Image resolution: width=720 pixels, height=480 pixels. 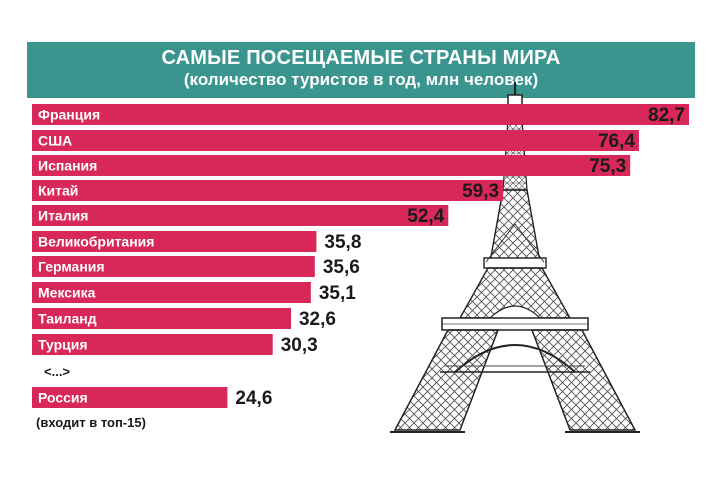 I want to click on chart-subtitle: (количество туристов в год, млн человек), so click(x=361, y=79).